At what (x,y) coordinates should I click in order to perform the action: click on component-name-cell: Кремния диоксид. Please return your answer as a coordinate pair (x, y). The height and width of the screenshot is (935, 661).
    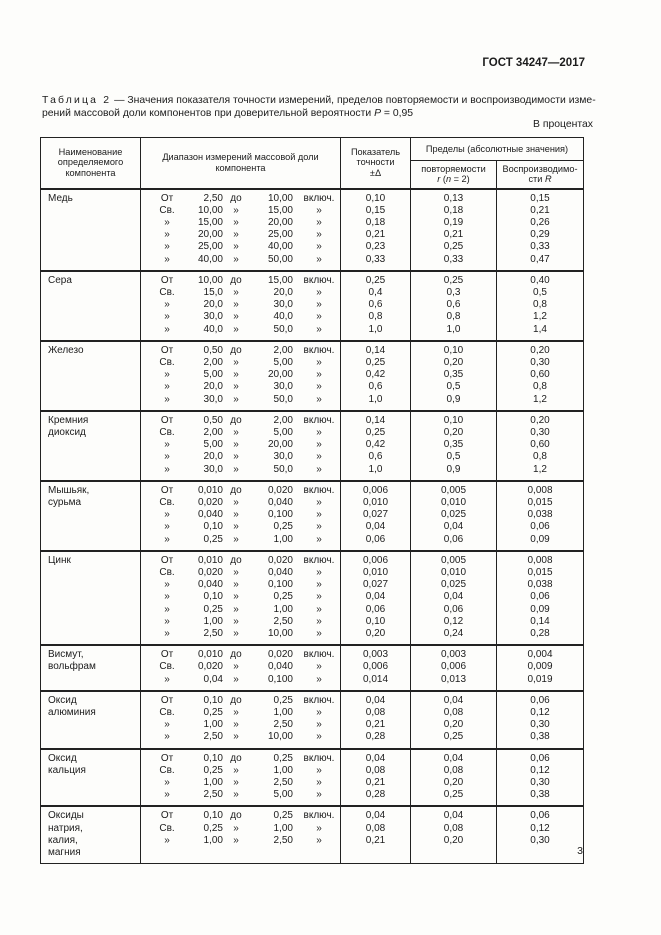
    Looking at the image, I should click on (90, 445).